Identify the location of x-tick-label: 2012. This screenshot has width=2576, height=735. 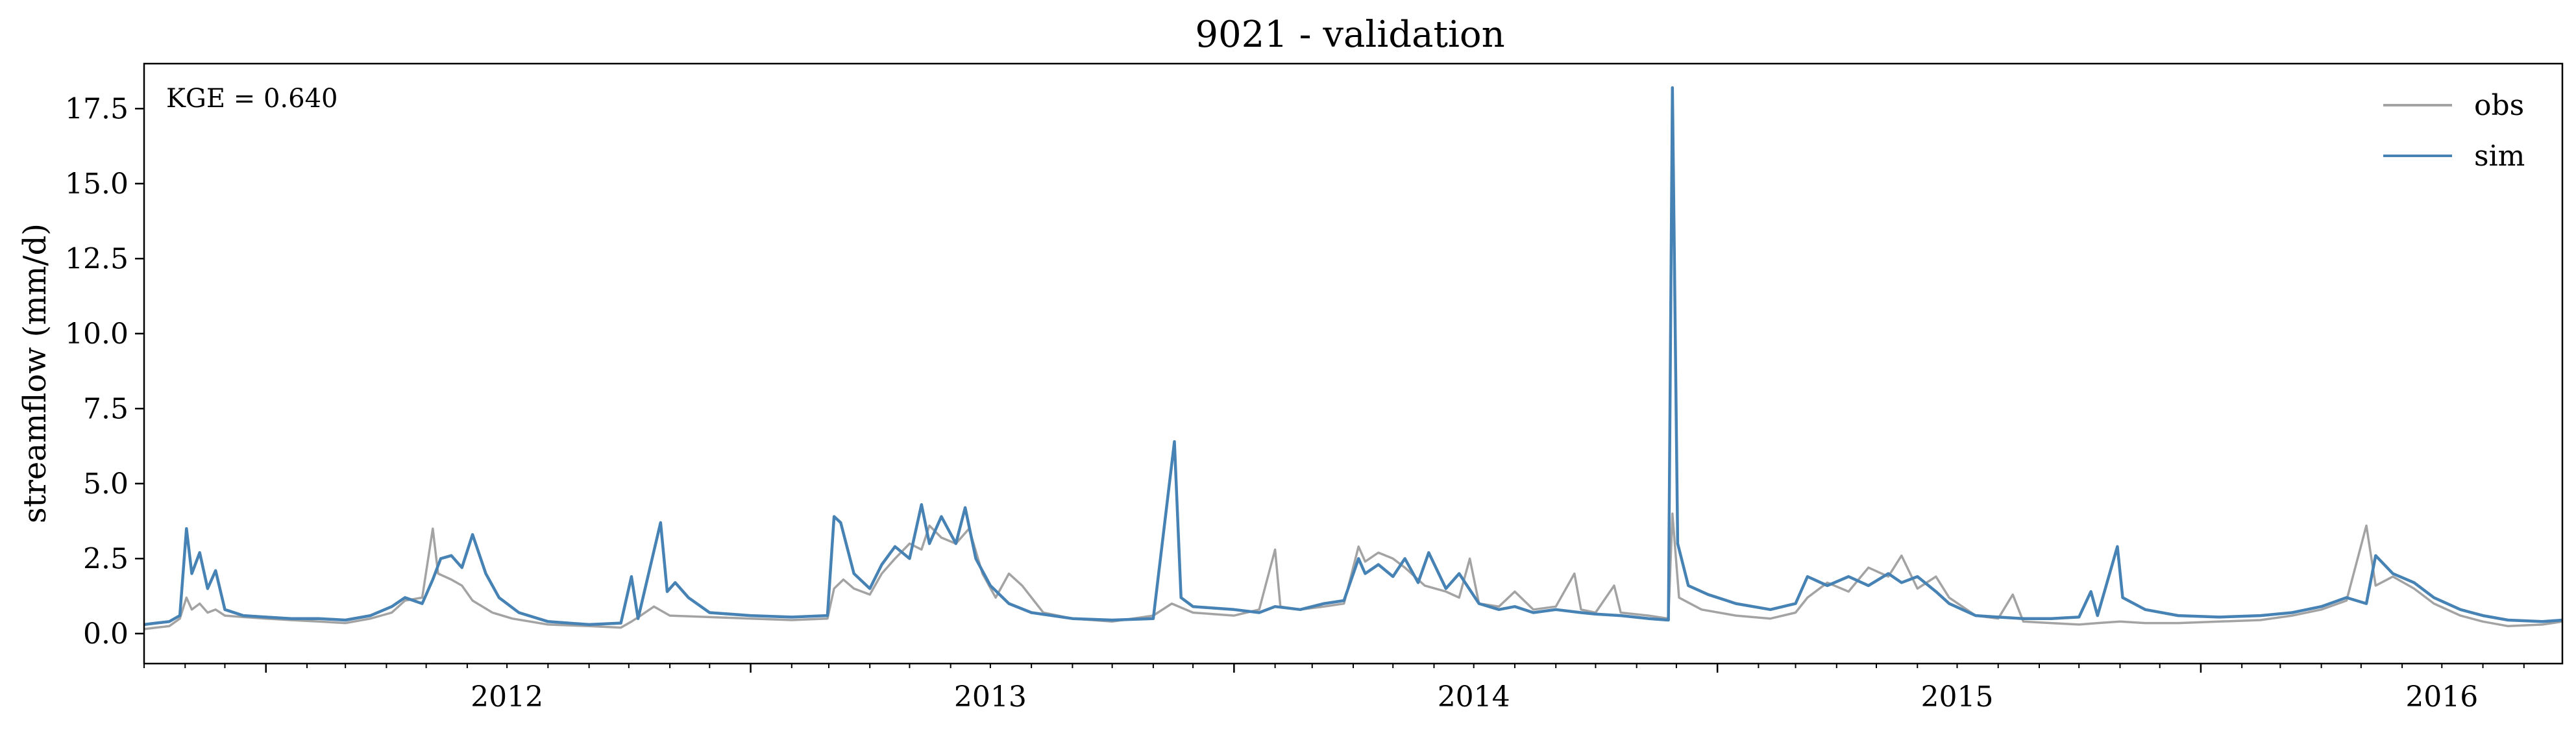
(507, 697).